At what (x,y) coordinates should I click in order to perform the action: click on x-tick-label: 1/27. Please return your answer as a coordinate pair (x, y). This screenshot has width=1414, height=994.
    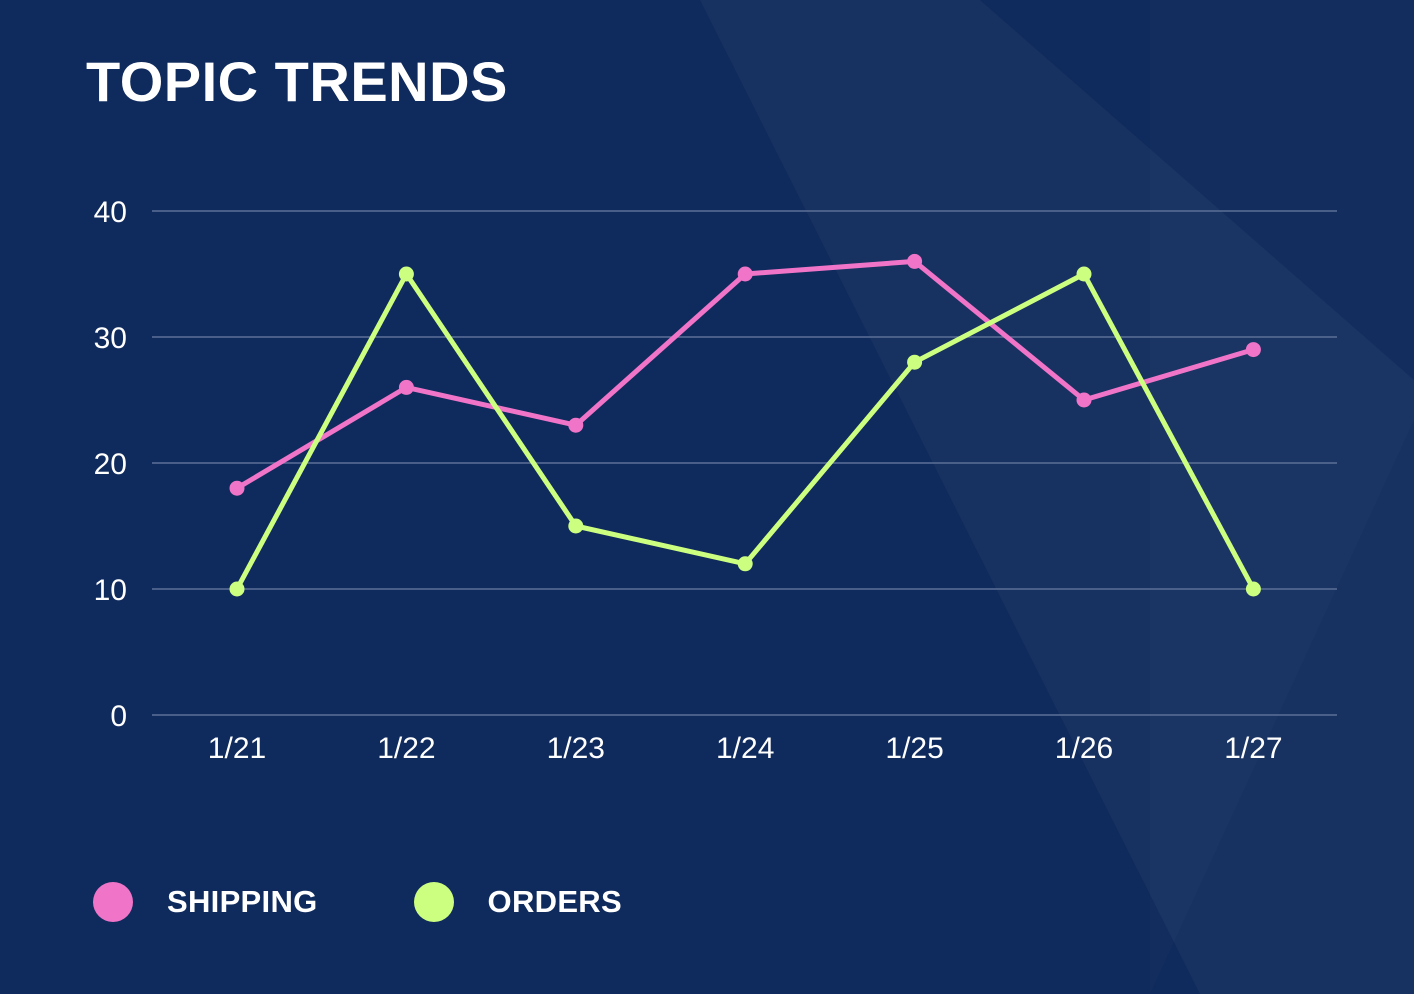
    Looking at the image, I should click on (1253, 748).